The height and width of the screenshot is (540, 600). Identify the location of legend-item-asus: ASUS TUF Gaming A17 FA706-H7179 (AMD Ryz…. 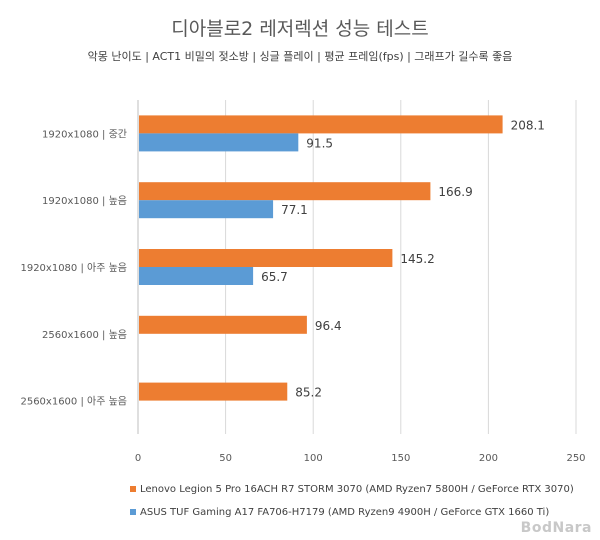
(339, 512).